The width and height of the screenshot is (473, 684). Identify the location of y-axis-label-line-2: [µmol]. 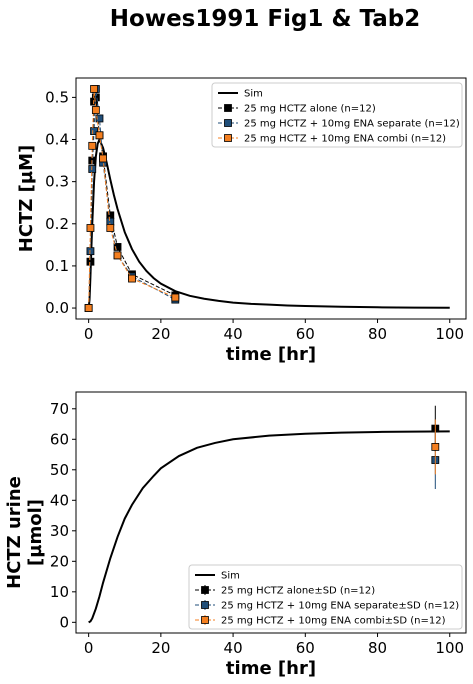
(35, 532).